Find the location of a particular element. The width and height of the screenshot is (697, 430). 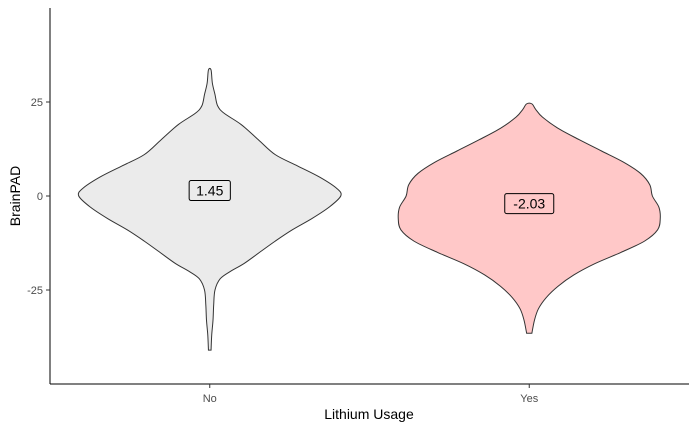

x-tick-label: Yes is located at coordinates (529, 399).